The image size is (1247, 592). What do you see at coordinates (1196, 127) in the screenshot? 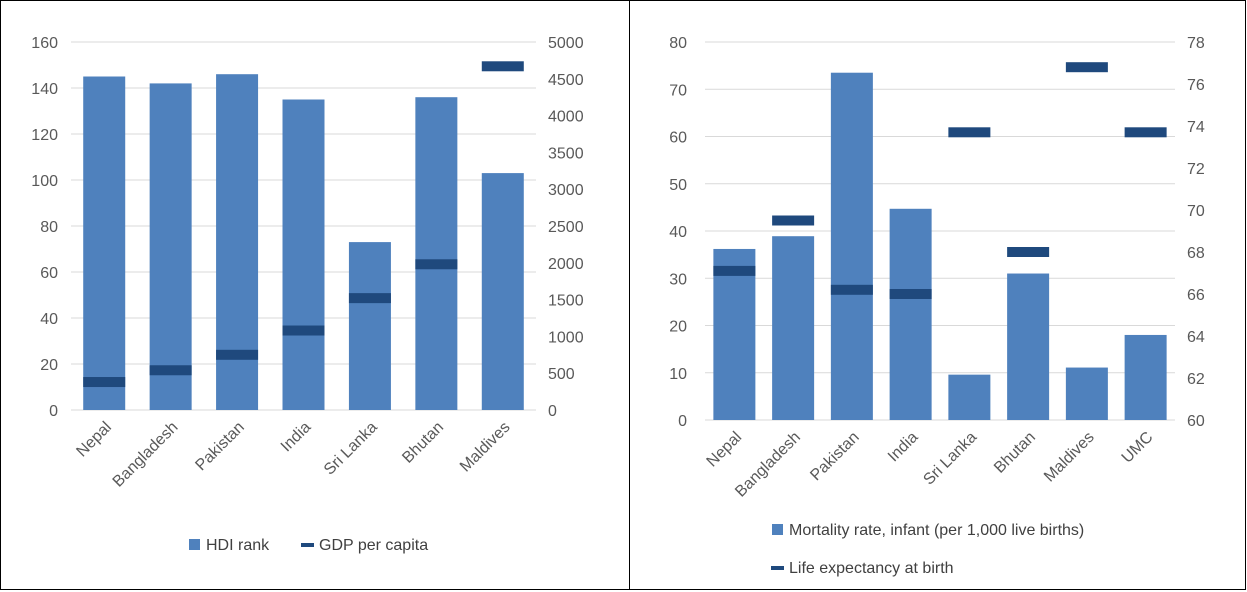
I see `y2-tick-label: 74` at bounding box center [1196, 127].